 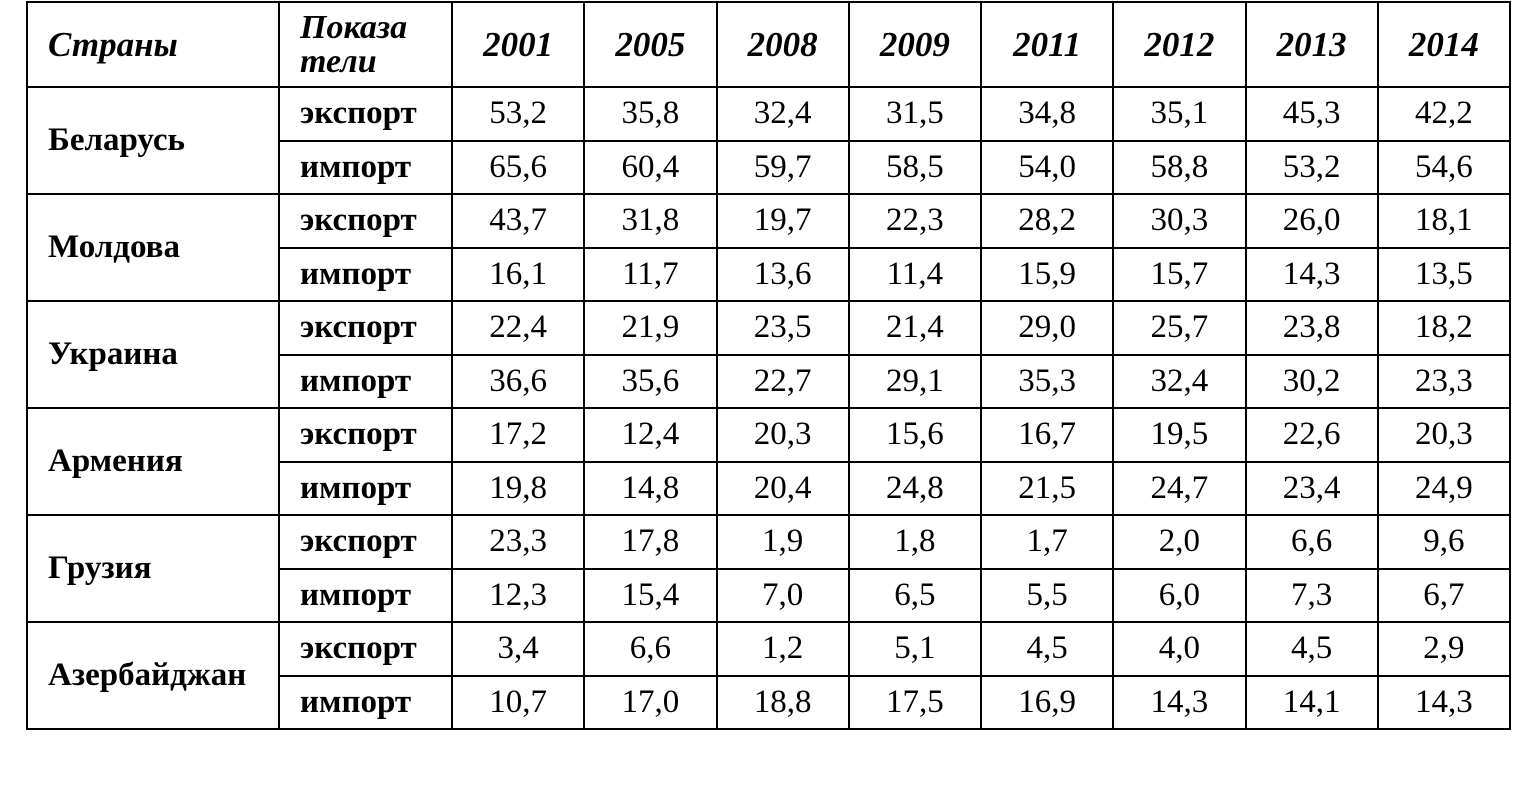 I want to click on export-value-cell: 1,9, so click(x=782, y=542).